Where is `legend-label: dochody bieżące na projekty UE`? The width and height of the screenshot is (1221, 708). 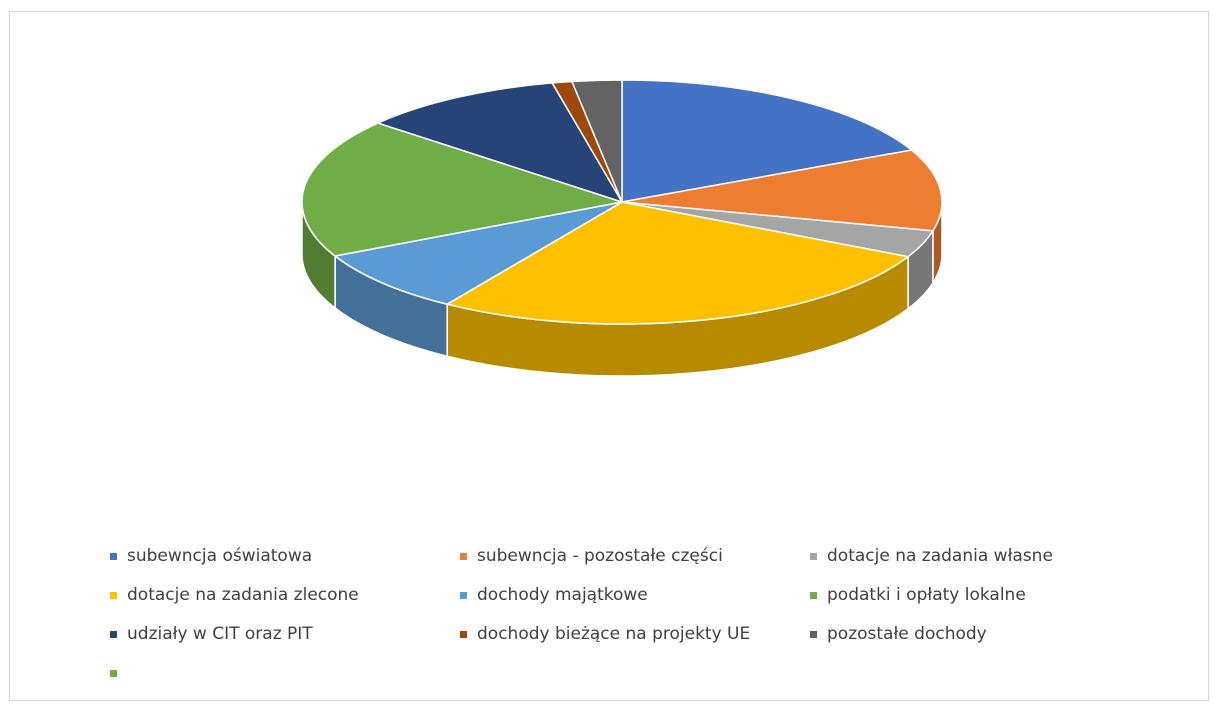 legend-label: dochody bieżące na projekty UE is located at coordinates (614, 634).